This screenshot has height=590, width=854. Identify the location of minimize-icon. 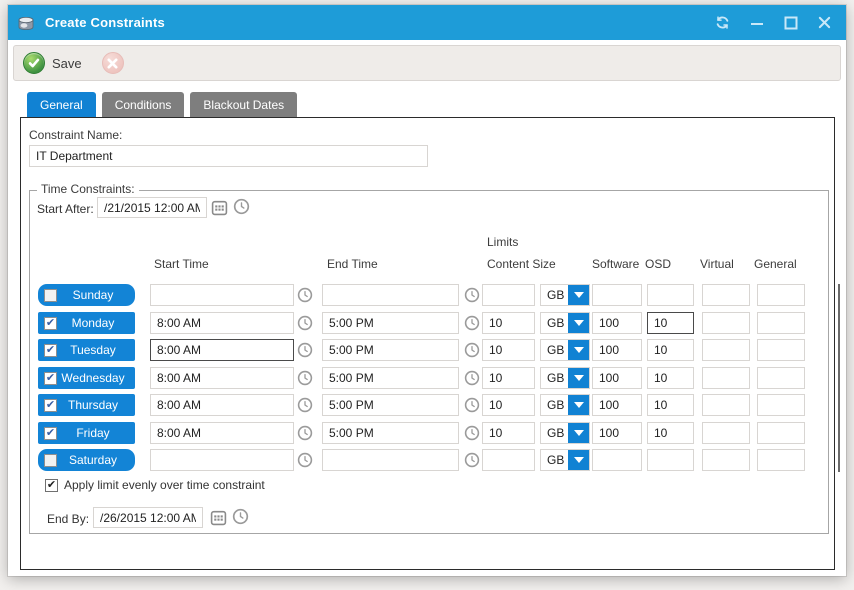
(756, 22).